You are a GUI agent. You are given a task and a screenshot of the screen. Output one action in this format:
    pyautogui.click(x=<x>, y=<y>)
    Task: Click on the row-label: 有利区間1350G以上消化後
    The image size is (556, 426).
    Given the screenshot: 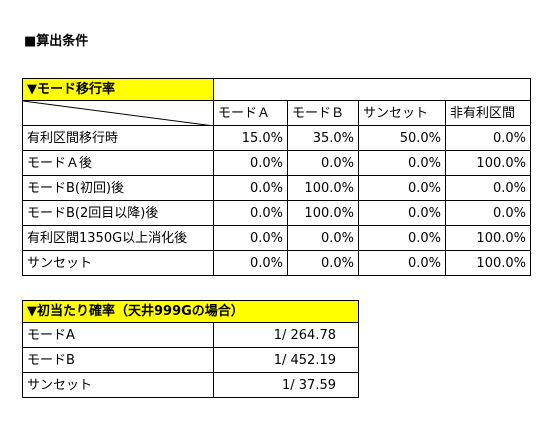 What is the action you would take?
    pyautogui.click(x=118, y=238)
    